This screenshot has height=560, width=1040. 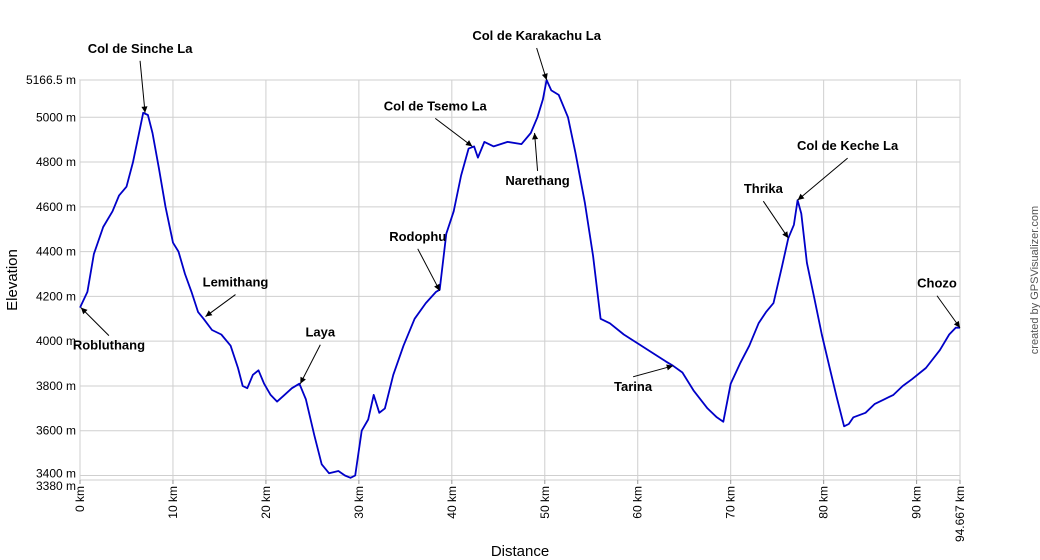 What do you see at coordinates (520, 551) in the screenshot?
I see `x-axis-title: Distance` at bounding box center [520, 551].